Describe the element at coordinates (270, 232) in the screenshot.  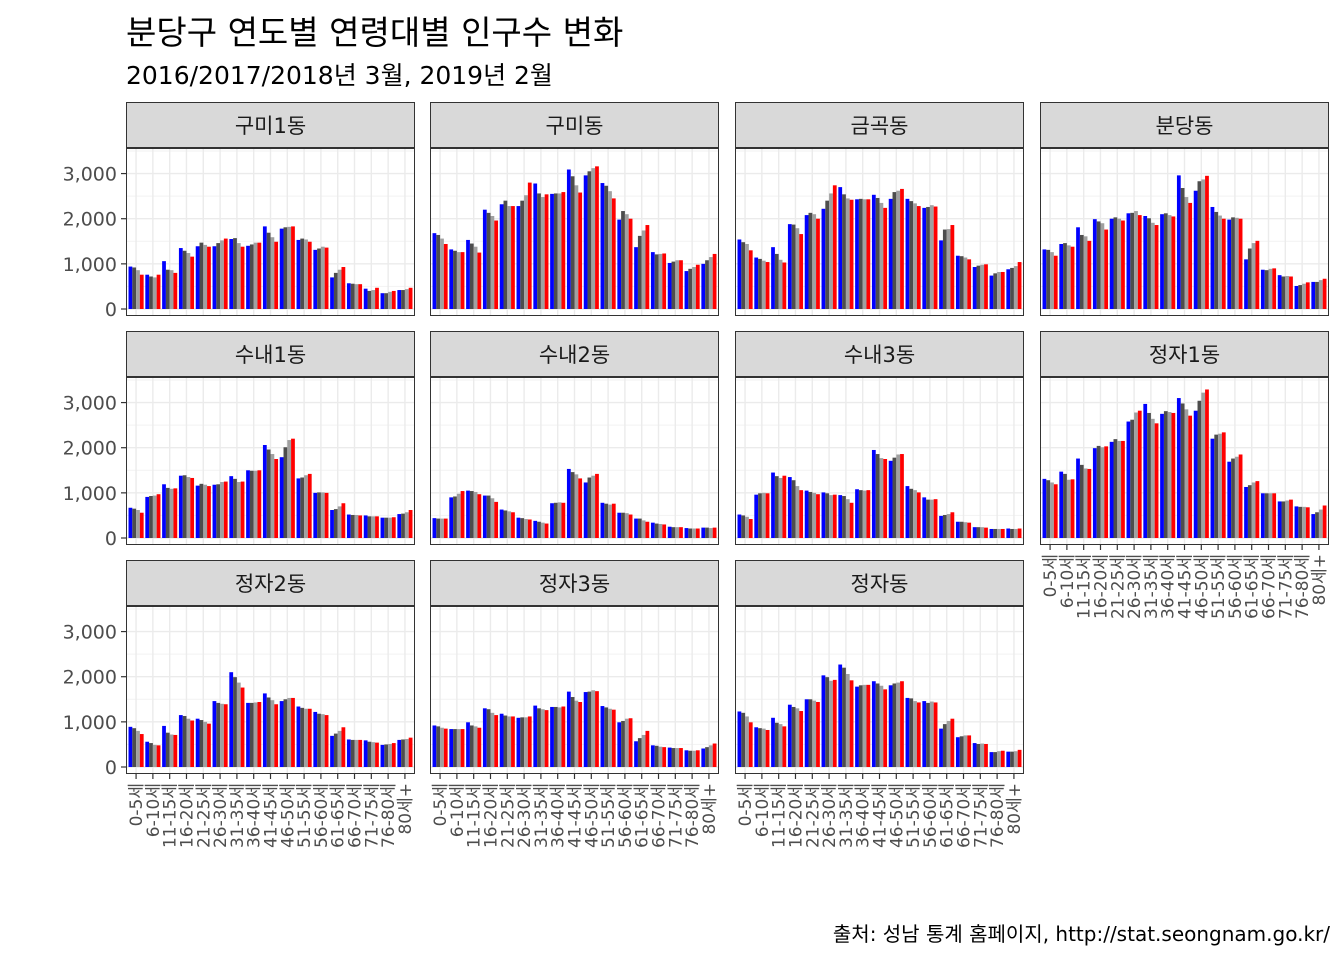
I see `panel-border` at that location.